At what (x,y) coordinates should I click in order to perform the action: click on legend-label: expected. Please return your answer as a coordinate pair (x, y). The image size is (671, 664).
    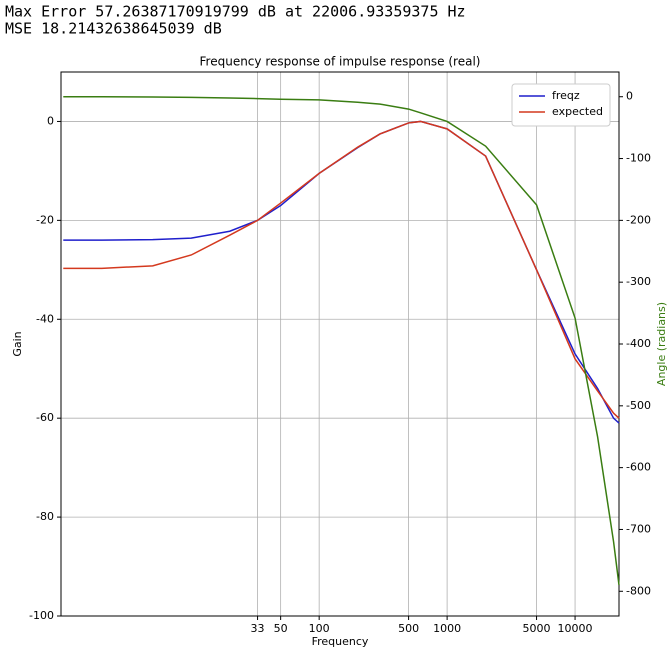
    Looking at the image, I should click on (577, 111).